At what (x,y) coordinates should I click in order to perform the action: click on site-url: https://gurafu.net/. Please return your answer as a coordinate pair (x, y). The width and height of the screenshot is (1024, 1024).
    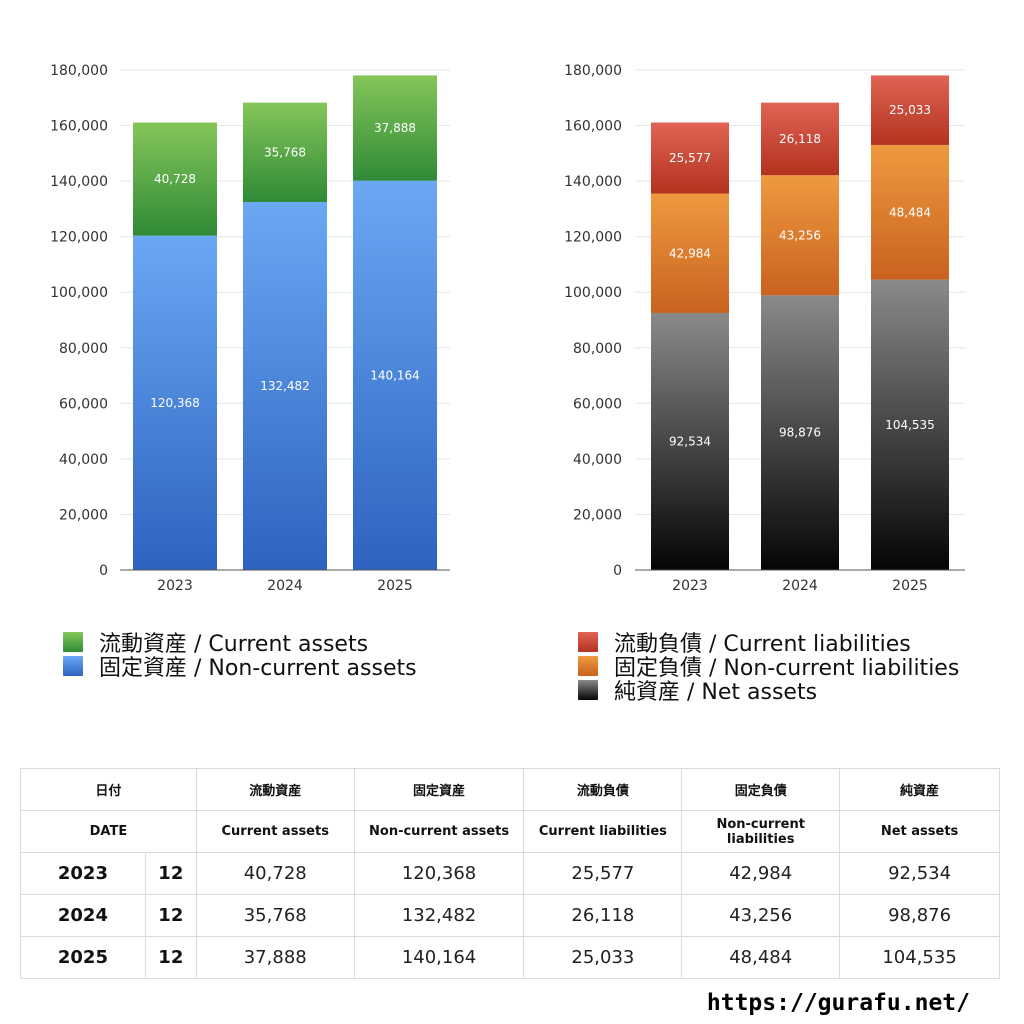
    Looking at the image, I should click on (838, 1003).